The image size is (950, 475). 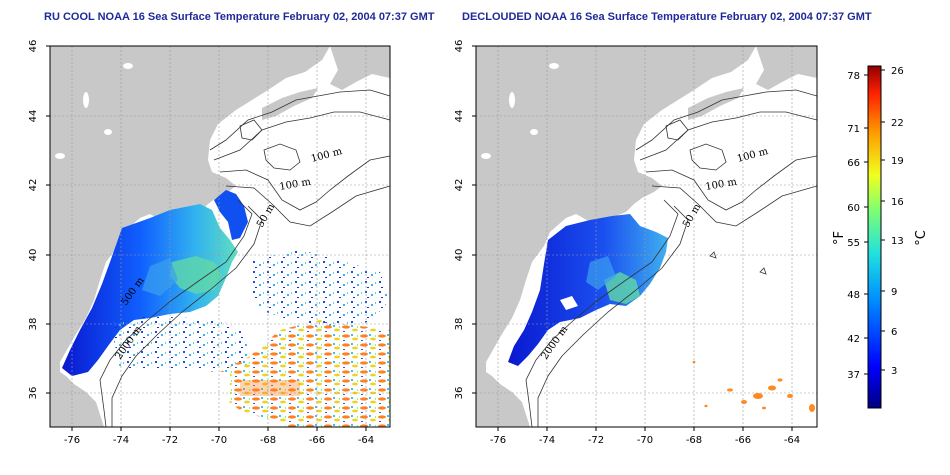 What do you see at coordinates (853, 295) in the screenshot?
I see `fahrenheit-tick-label: 48` at bounding box center [853, 295].